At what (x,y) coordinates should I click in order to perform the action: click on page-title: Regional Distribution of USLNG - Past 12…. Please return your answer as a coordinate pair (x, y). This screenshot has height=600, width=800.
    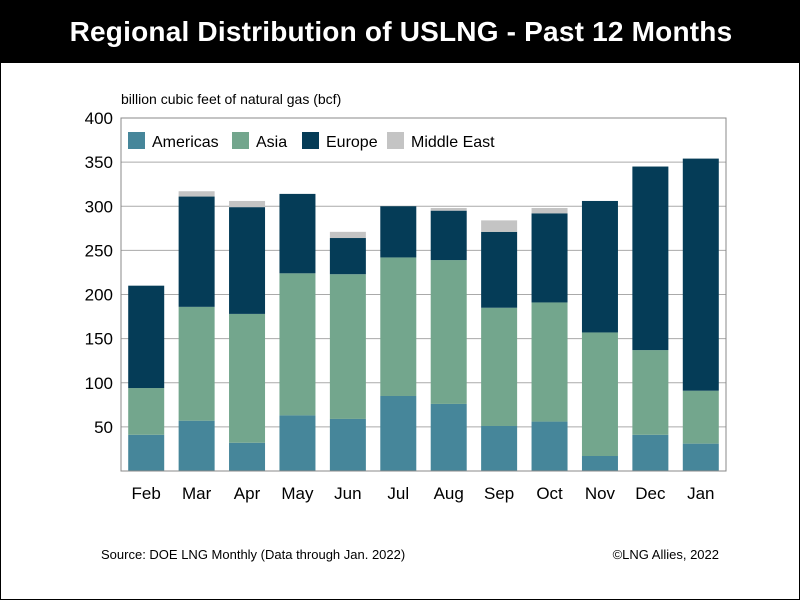
    Looking at the image, I should click on (400, 32).